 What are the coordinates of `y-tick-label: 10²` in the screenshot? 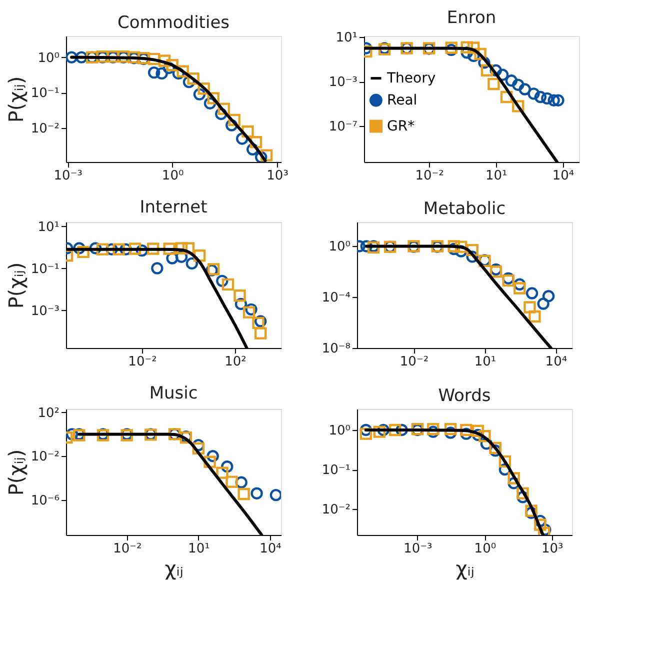 It's located at (49, 413).